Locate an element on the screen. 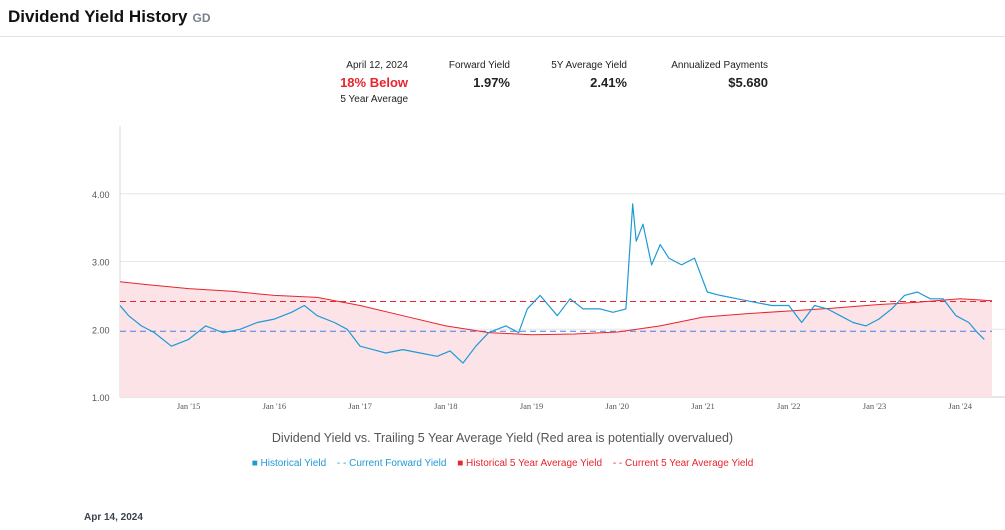 The width and height of the screenshot is (1005, 530). legend-forward-label: - - Current Forward Yield is located at coordinates (391, 463).